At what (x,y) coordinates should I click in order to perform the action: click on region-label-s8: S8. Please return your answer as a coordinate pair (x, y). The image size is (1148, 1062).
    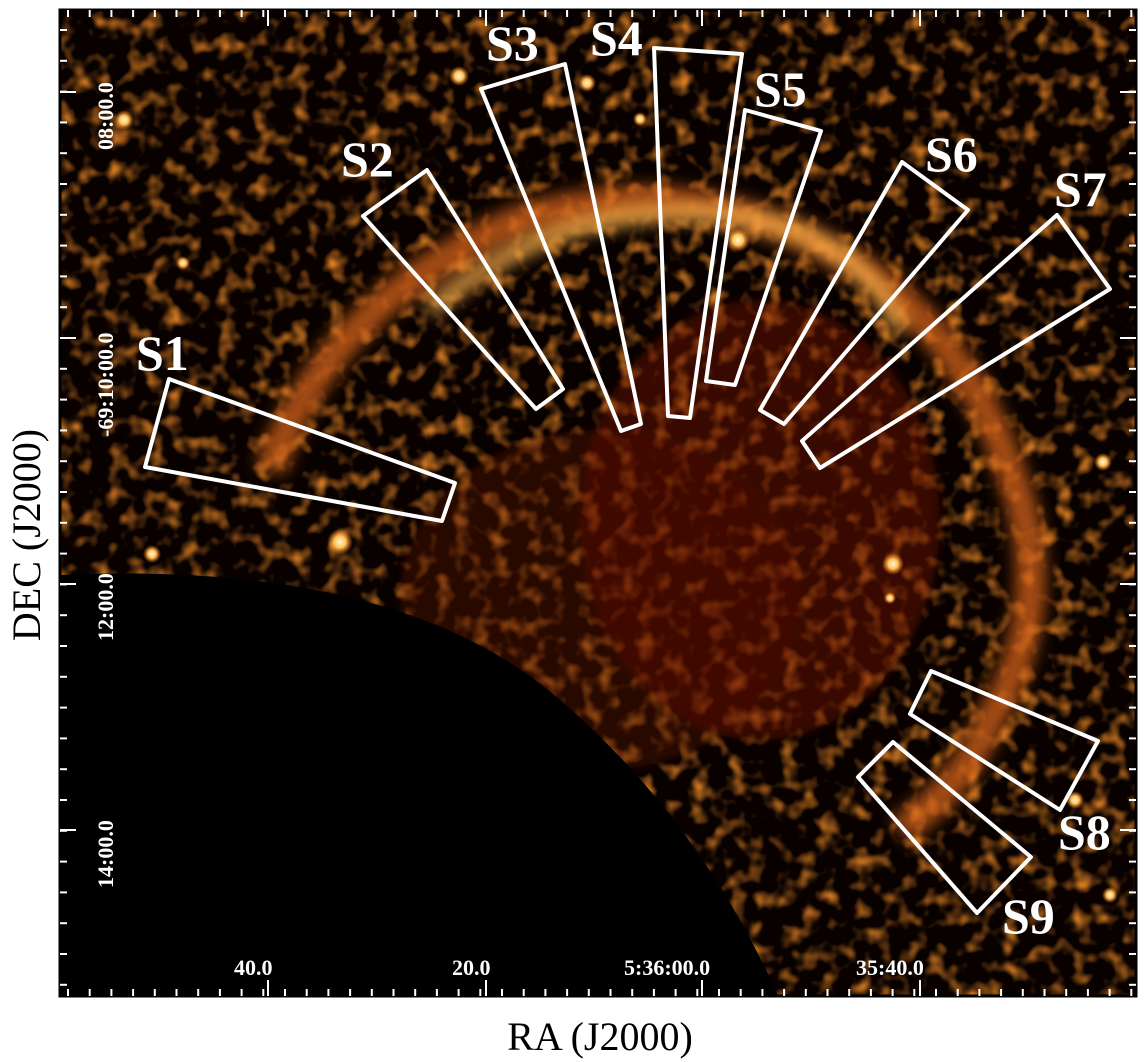
    Looking at the image, I should click on (1084, 832).